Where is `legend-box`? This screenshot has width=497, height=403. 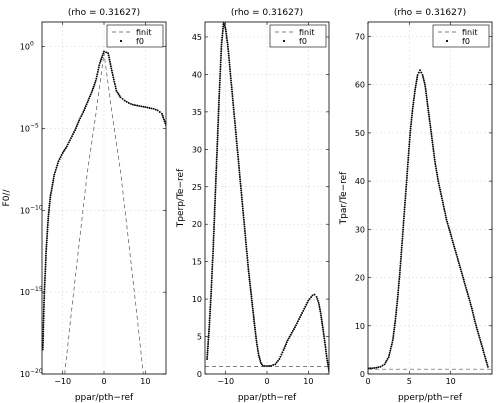
legend-box is located at coordinates (135, 36).